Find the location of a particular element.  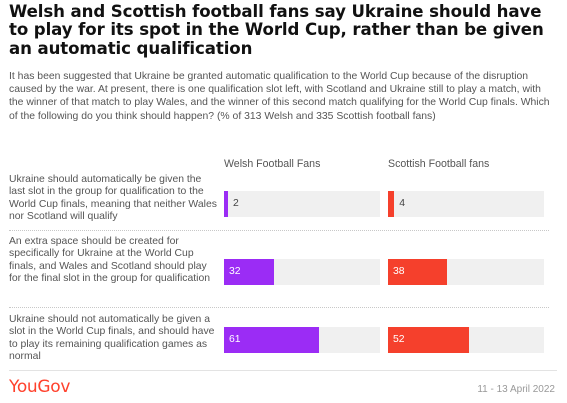

data-label: 52 is located at coordinates (399, 339).